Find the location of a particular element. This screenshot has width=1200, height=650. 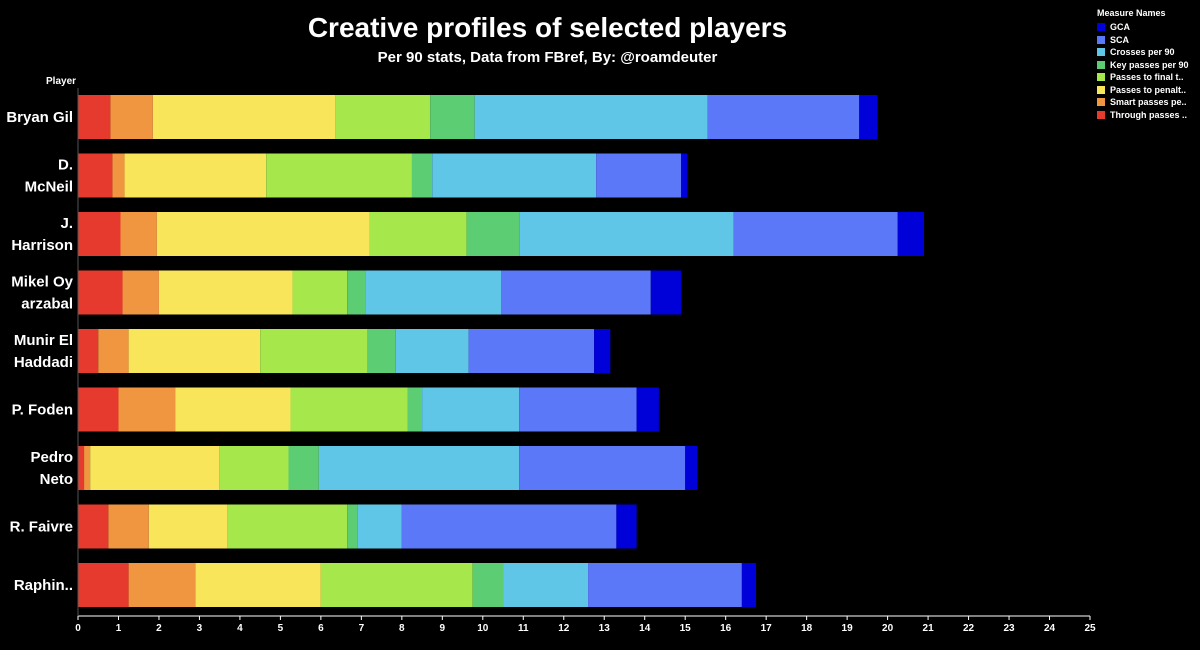

legend-item: Crosses per 90 is located at coordinates (1147, 52).